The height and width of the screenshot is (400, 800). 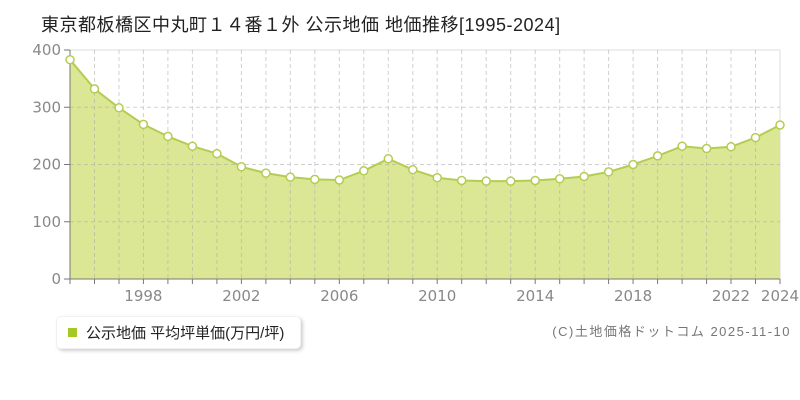 I want to click on chart-title: 東京都板橋区中丸町１４番１外 公示地価 地価推移[1995-2024], so click(x=301, y=25).